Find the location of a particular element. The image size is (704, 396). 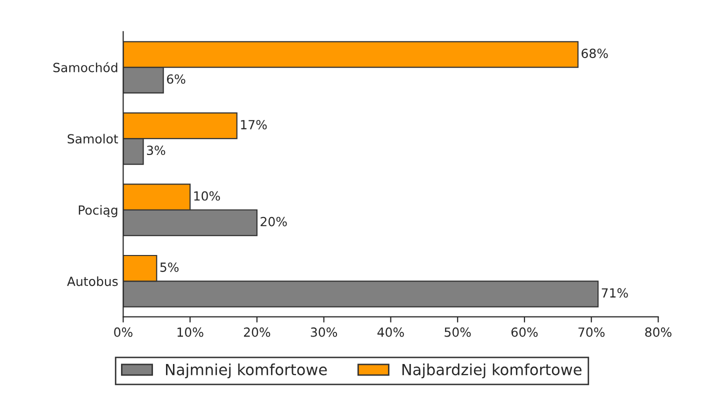

x-tick-label: 70% is located at coordinates (591, 332).